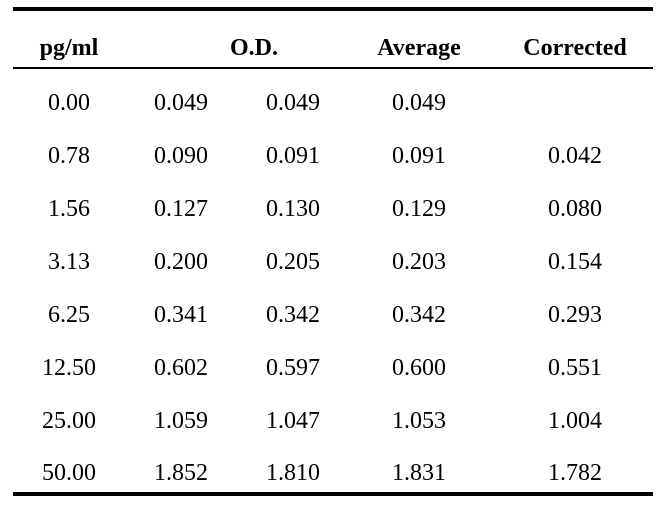  I want to click on header-rule, so click(333, 68).